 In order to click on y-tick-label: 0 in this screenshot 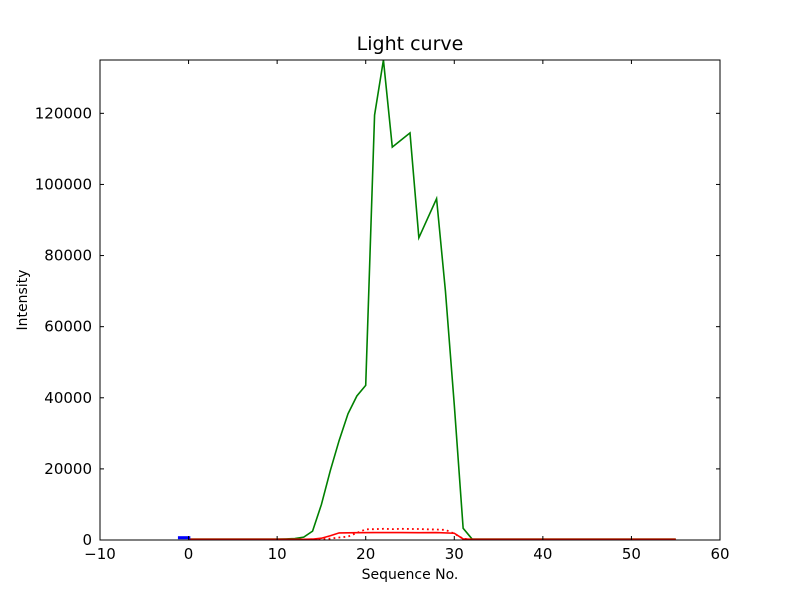, I will do `click(87, 540)`.